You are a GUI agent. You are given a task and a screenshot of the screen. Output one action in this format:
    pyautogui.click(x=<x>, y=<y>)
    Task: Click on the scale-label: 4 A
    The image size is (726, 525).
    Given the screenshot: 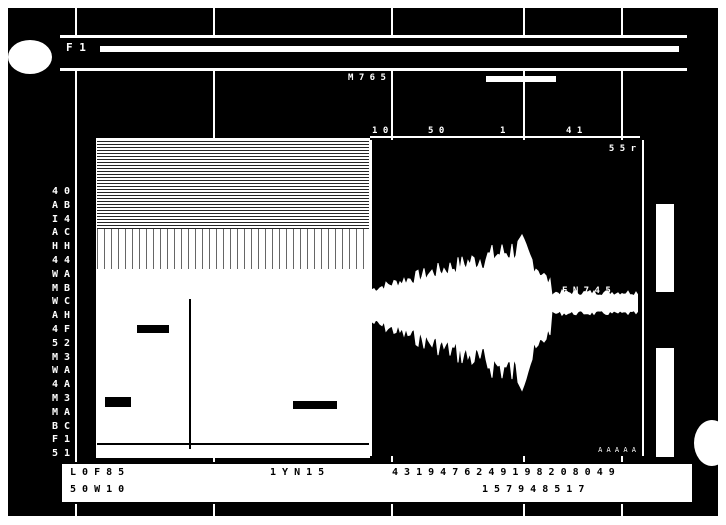 What is the action you would take?
    pyautogui.click(x=61, y=385)
    